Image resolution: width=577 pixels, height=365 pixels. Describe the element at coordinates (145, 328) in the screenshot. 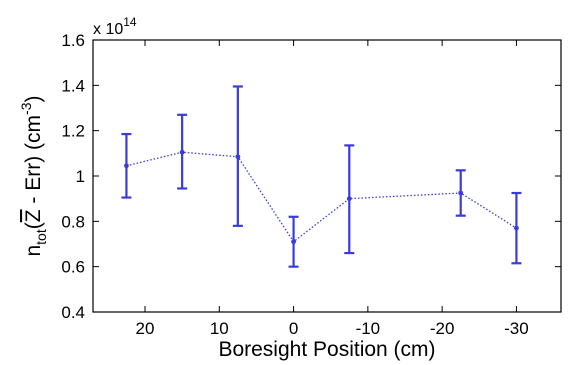

I see `x-tick-label: 20` at that location.